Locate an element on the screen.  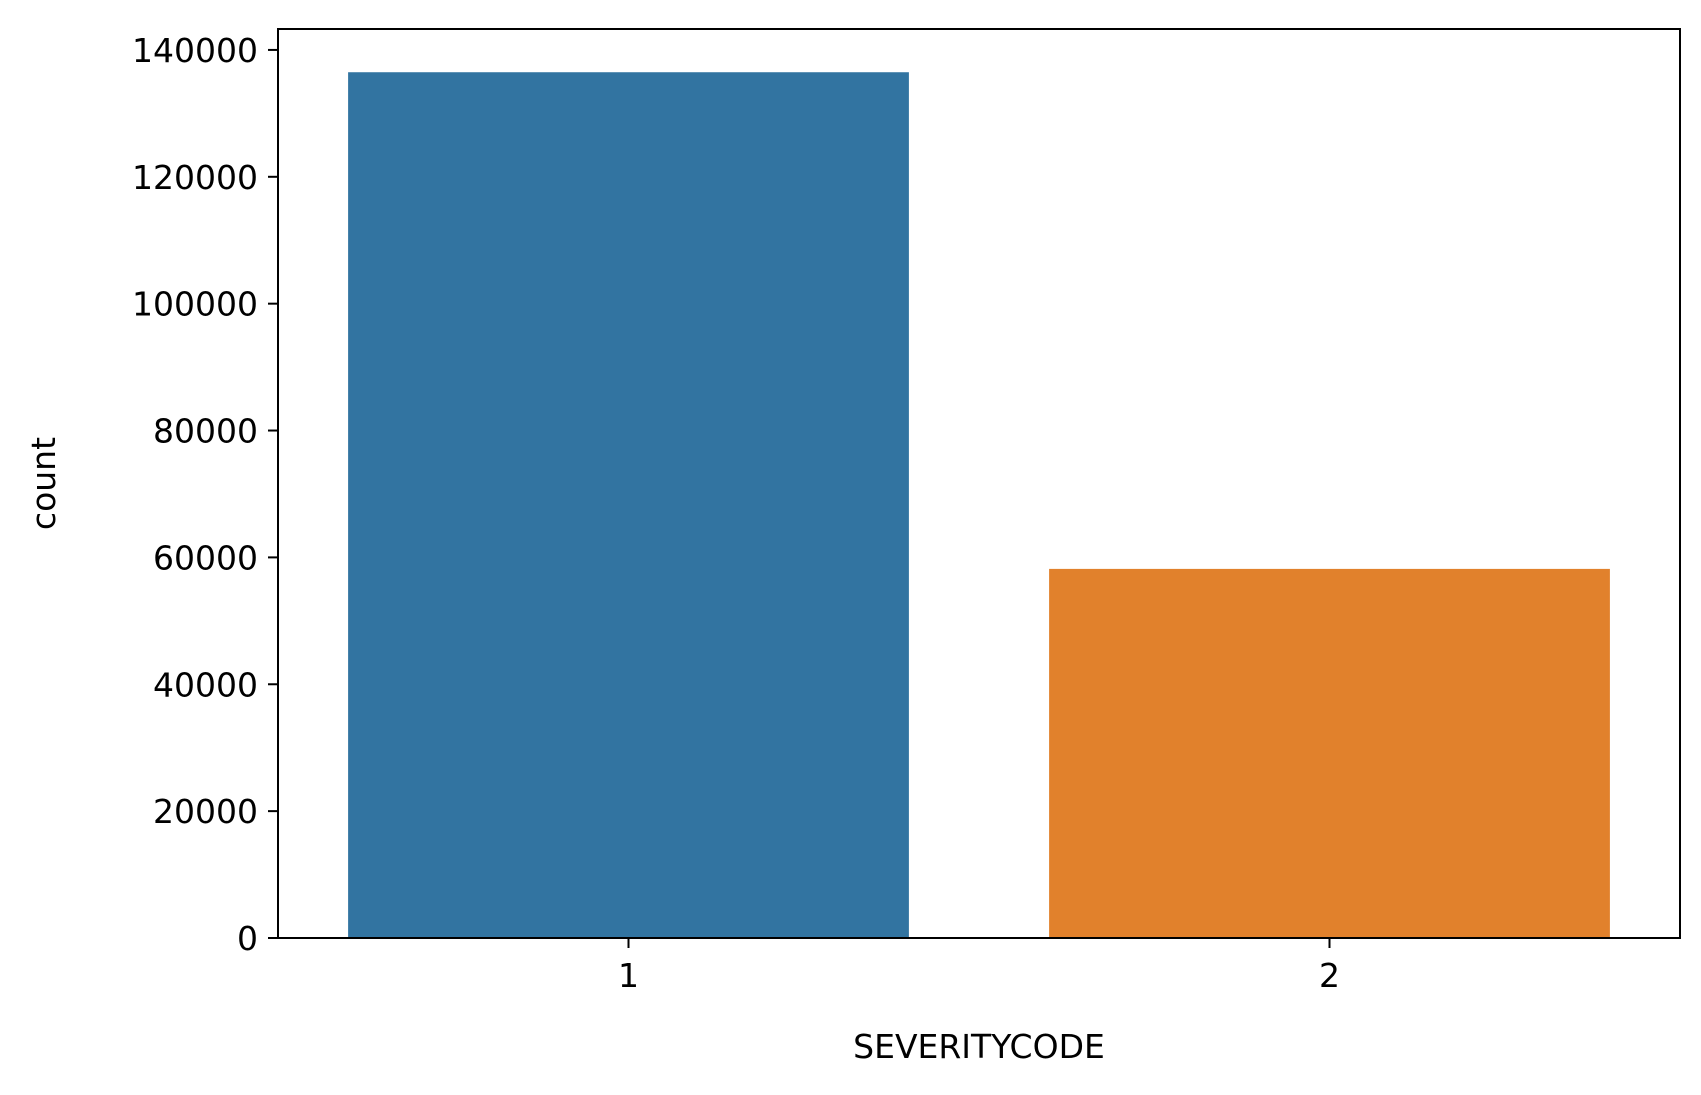
y-axis-label: count is located at coordinates (43, 483).